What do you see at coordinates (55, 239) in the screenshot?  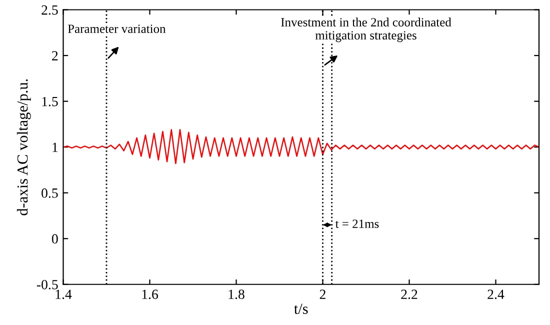 I see `y-tick-label: 0` at bounding box center [55, 239].